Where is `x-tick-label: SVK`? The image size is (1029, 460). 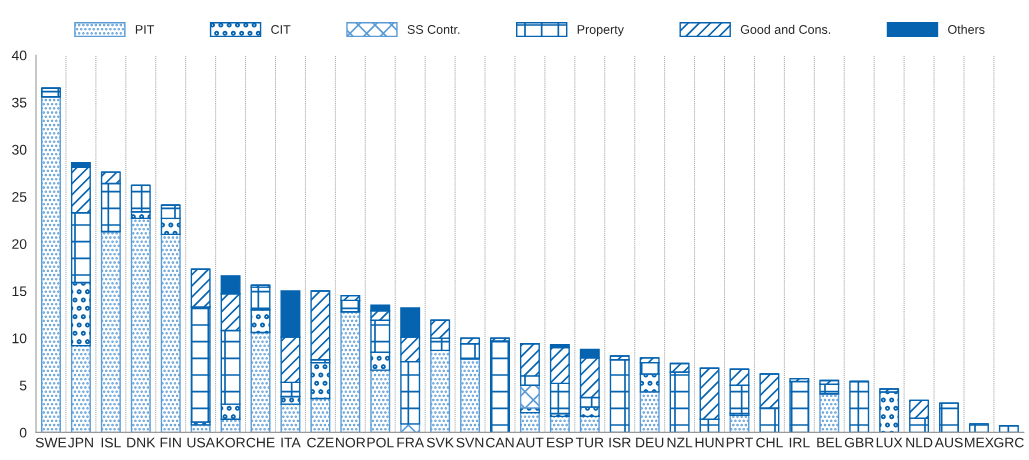
x-tick-label: SVK is located at coordinates (440, 442).